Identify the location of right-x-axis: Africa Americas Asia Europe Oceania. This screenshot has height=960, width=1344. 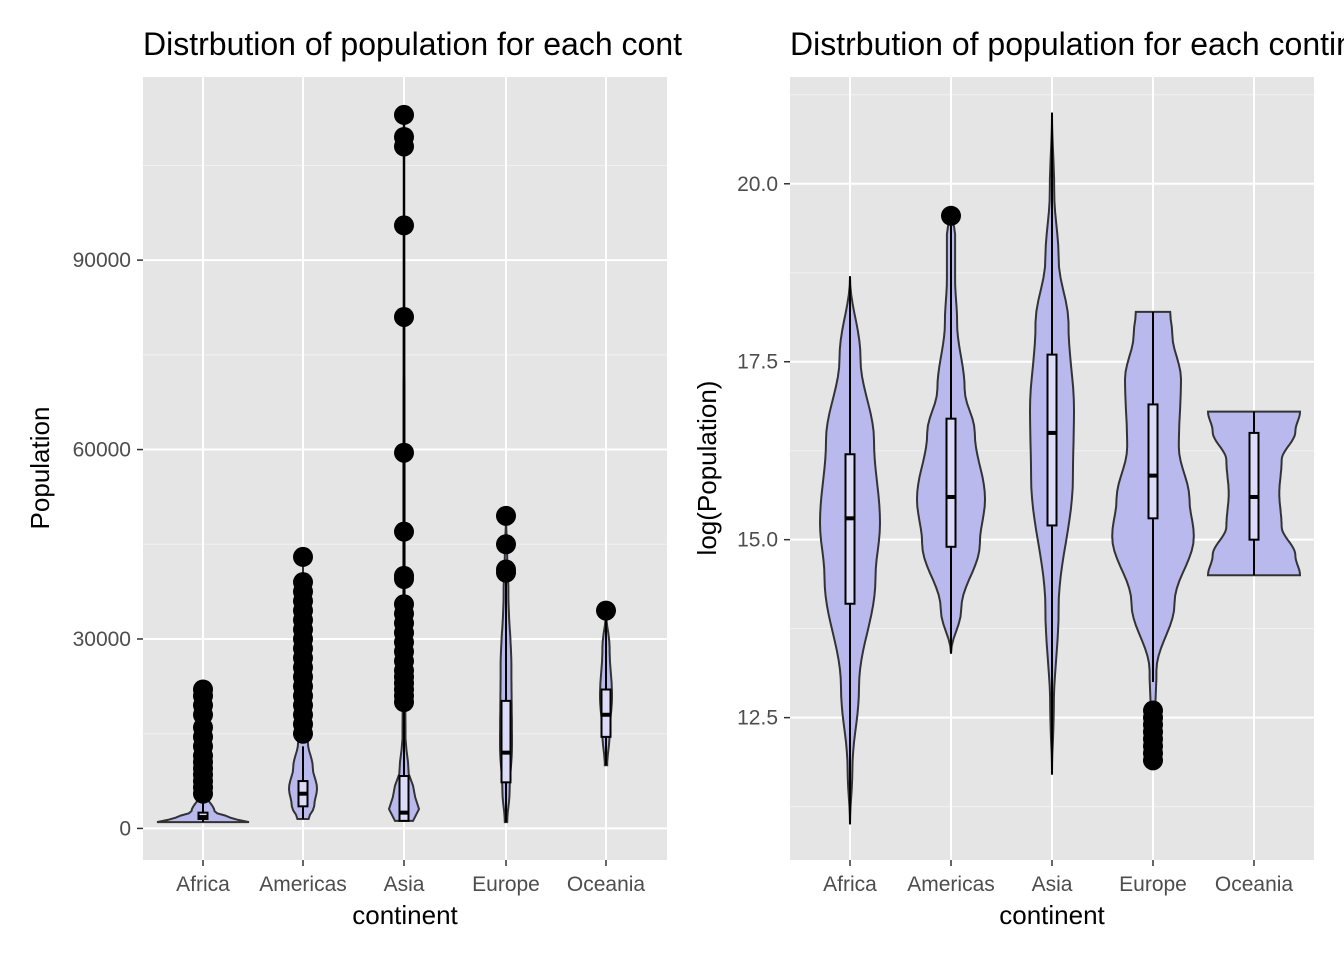
(1058, 878).